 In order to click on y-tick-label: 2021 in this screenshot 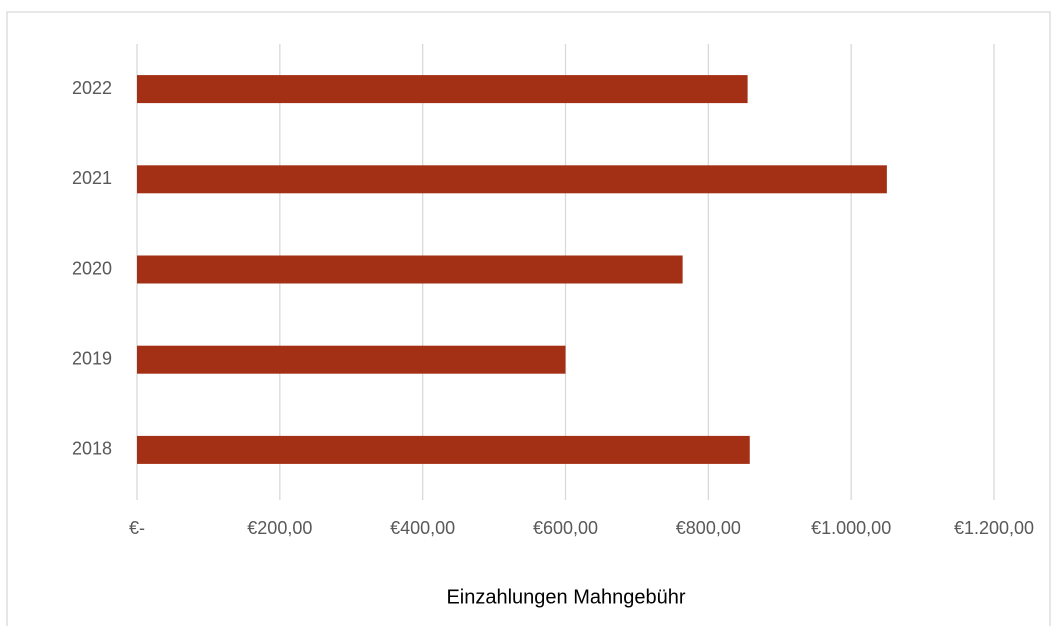, I will do `click(92, 178)`.